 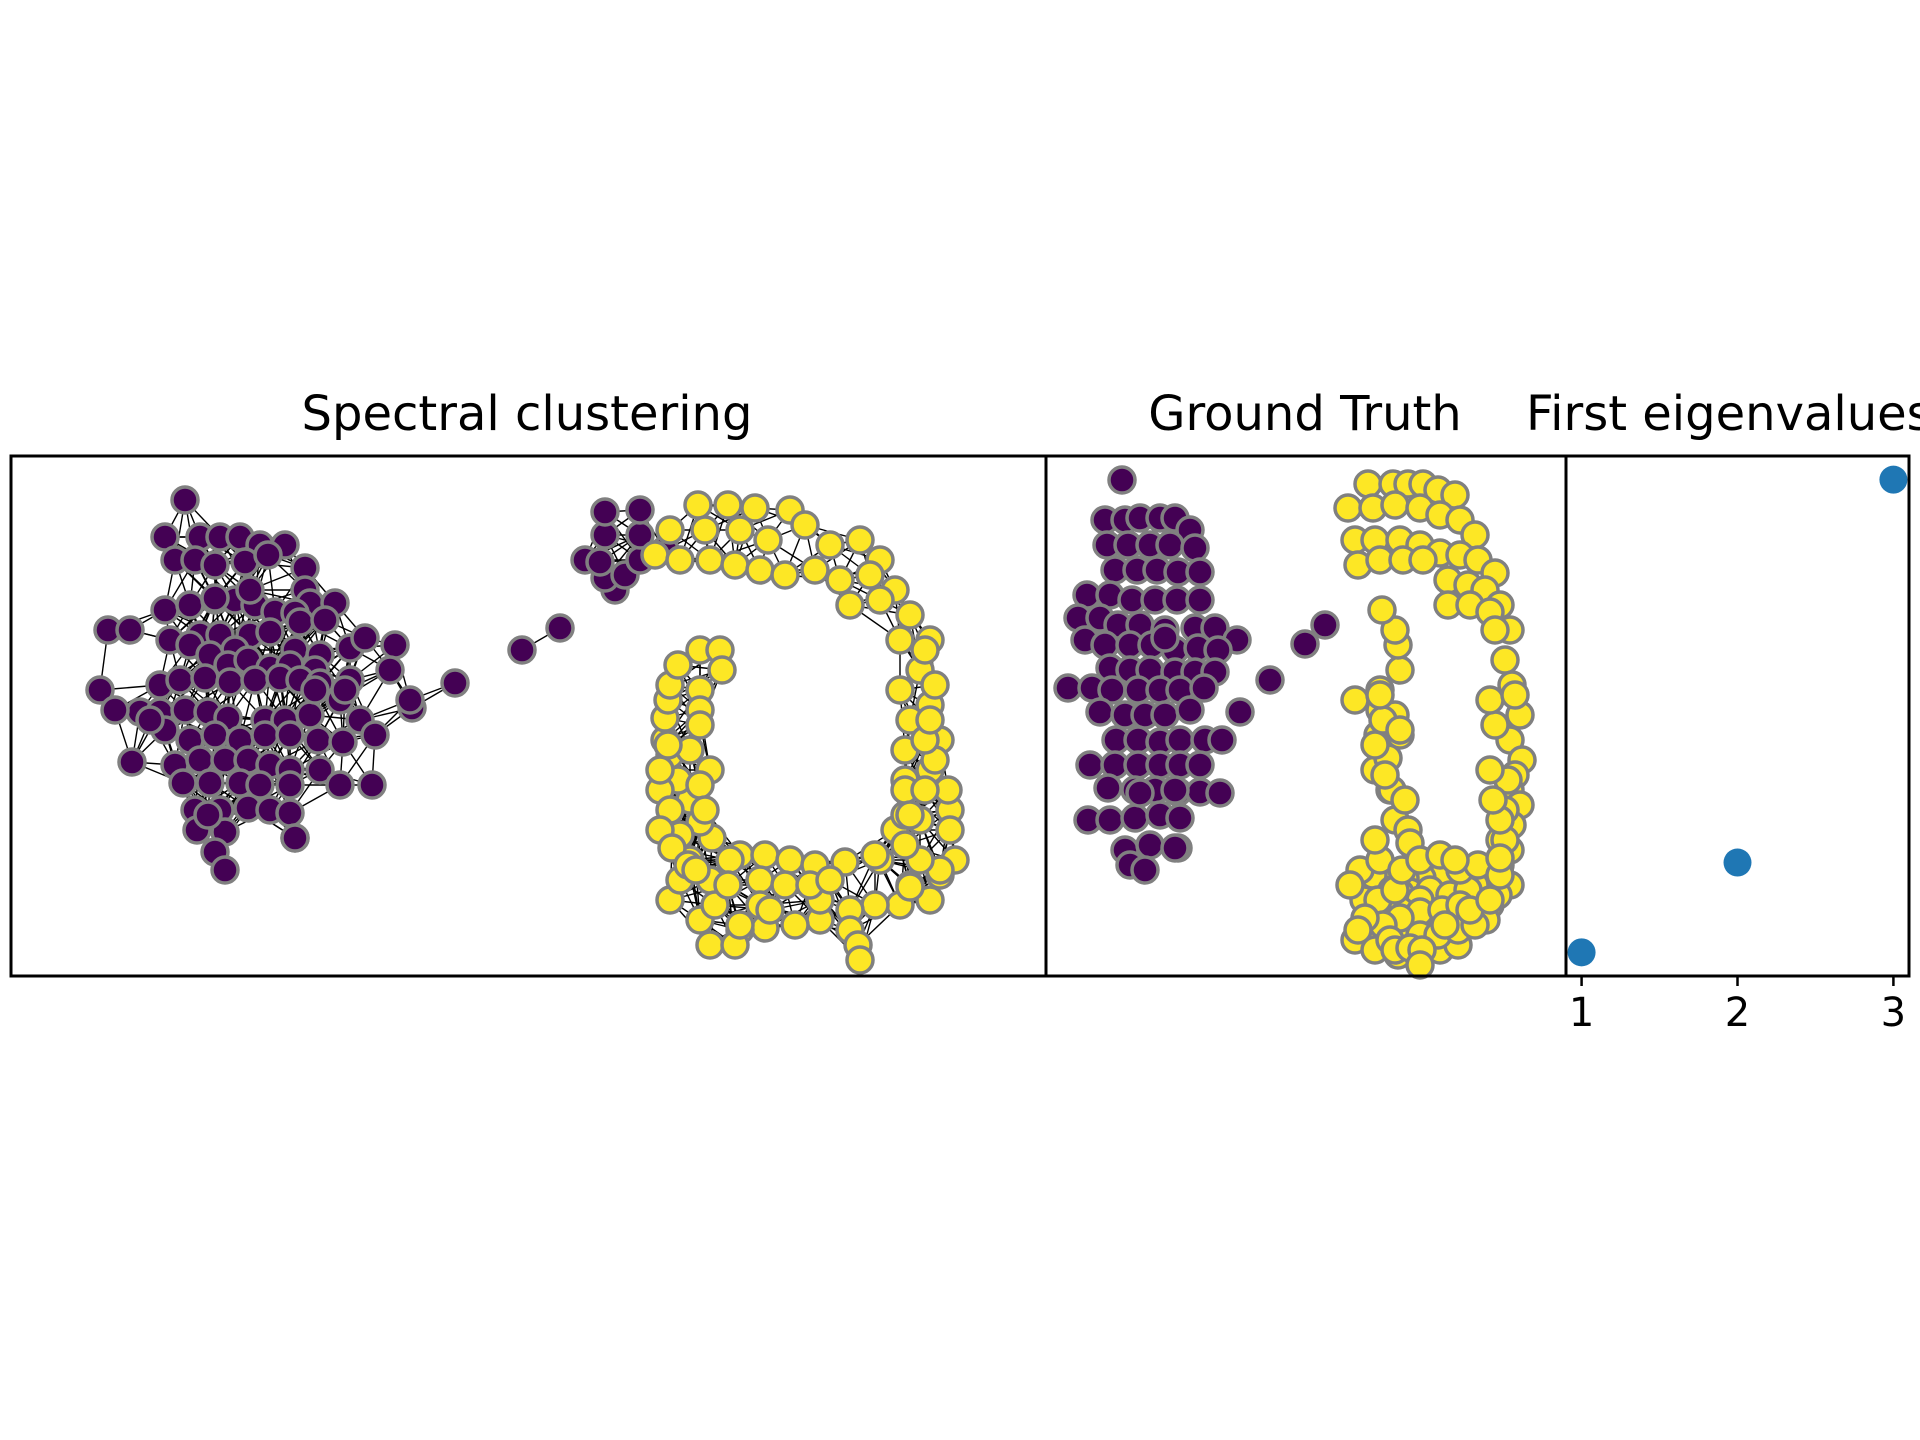 I want to click on x-tick-label: 2, so click(x=1737, y=1013).